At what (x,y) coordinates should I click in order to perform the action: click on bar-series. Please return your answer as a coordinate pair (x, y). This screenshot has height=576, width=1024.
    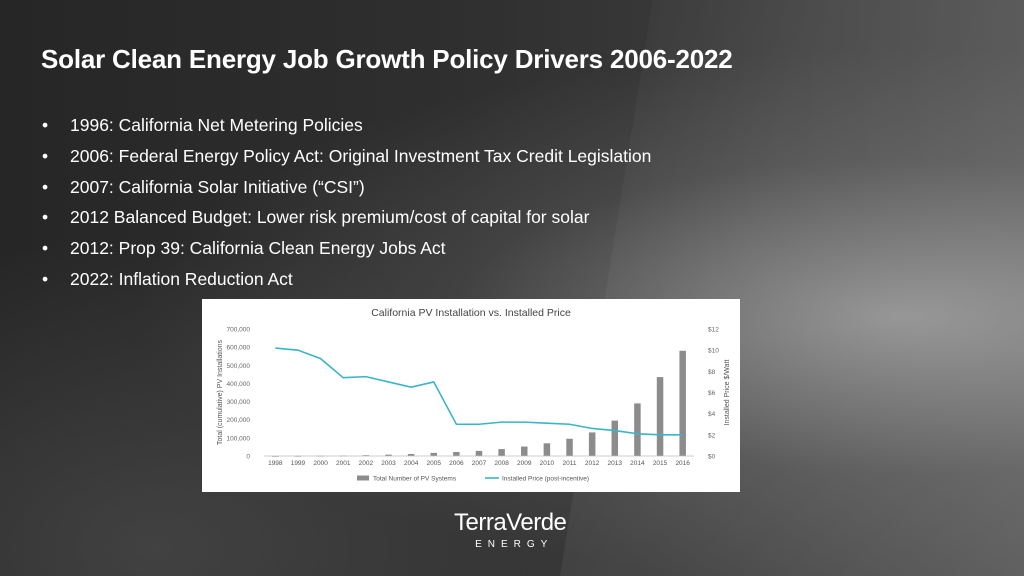
    Looking at the image, I should click on (479, 403).